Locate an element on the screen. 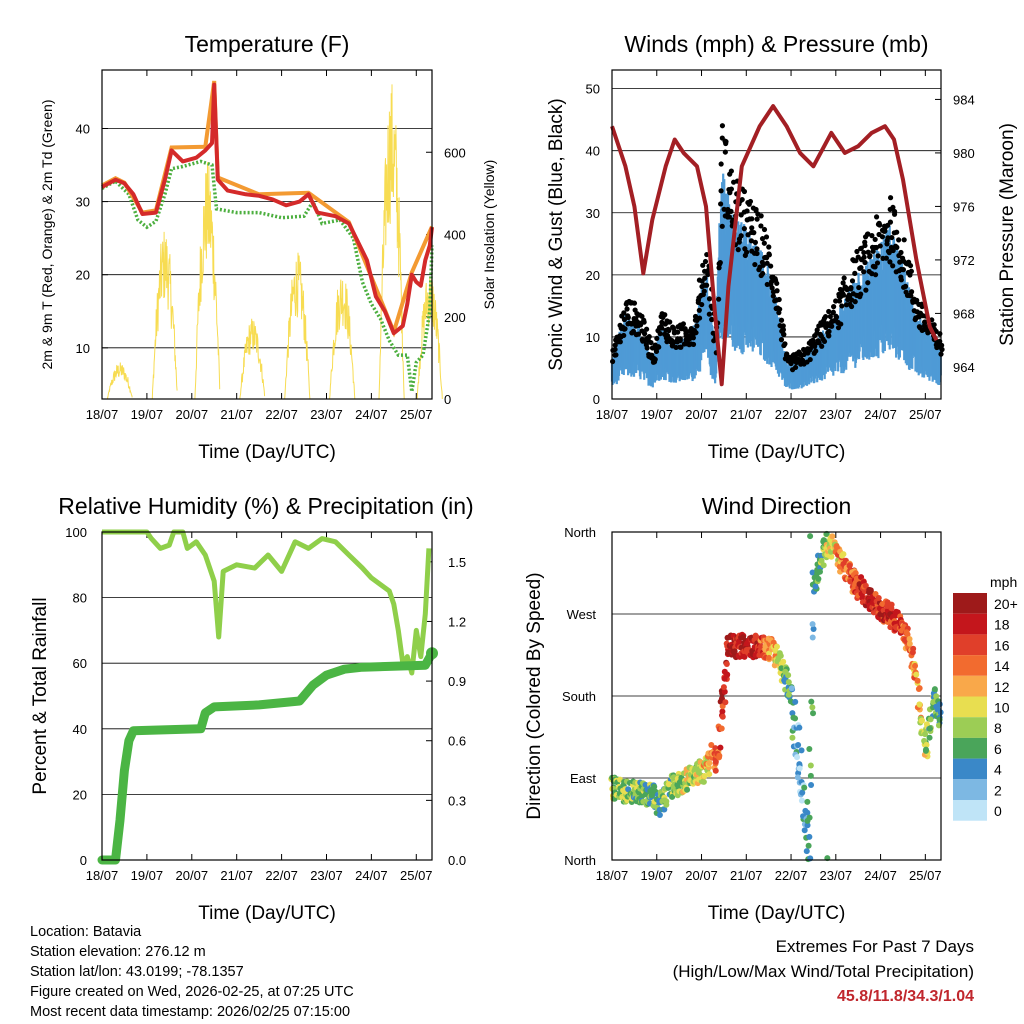  y-tick-label: 10 is located at coordinates (593, 337).